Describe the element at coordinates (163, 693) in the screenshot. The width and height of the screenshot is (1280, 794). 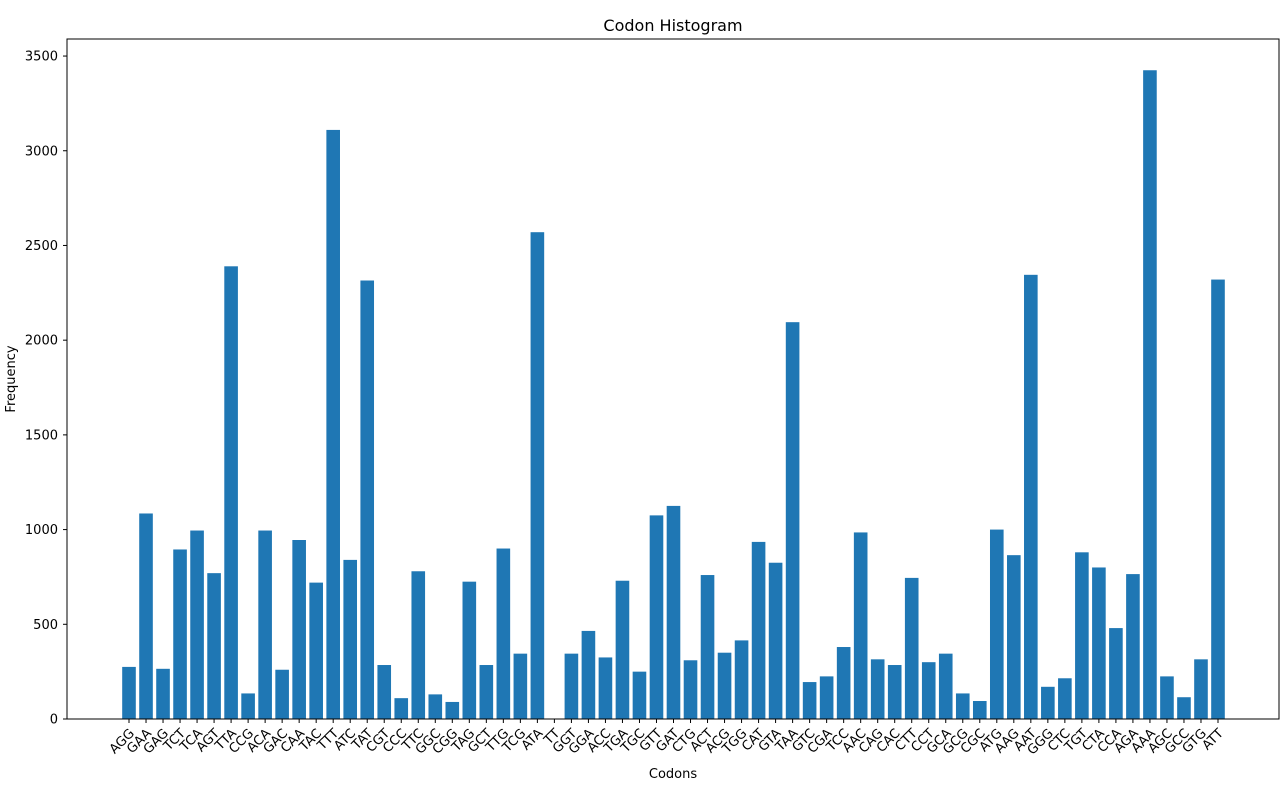
I see `bar-gag` at that location.